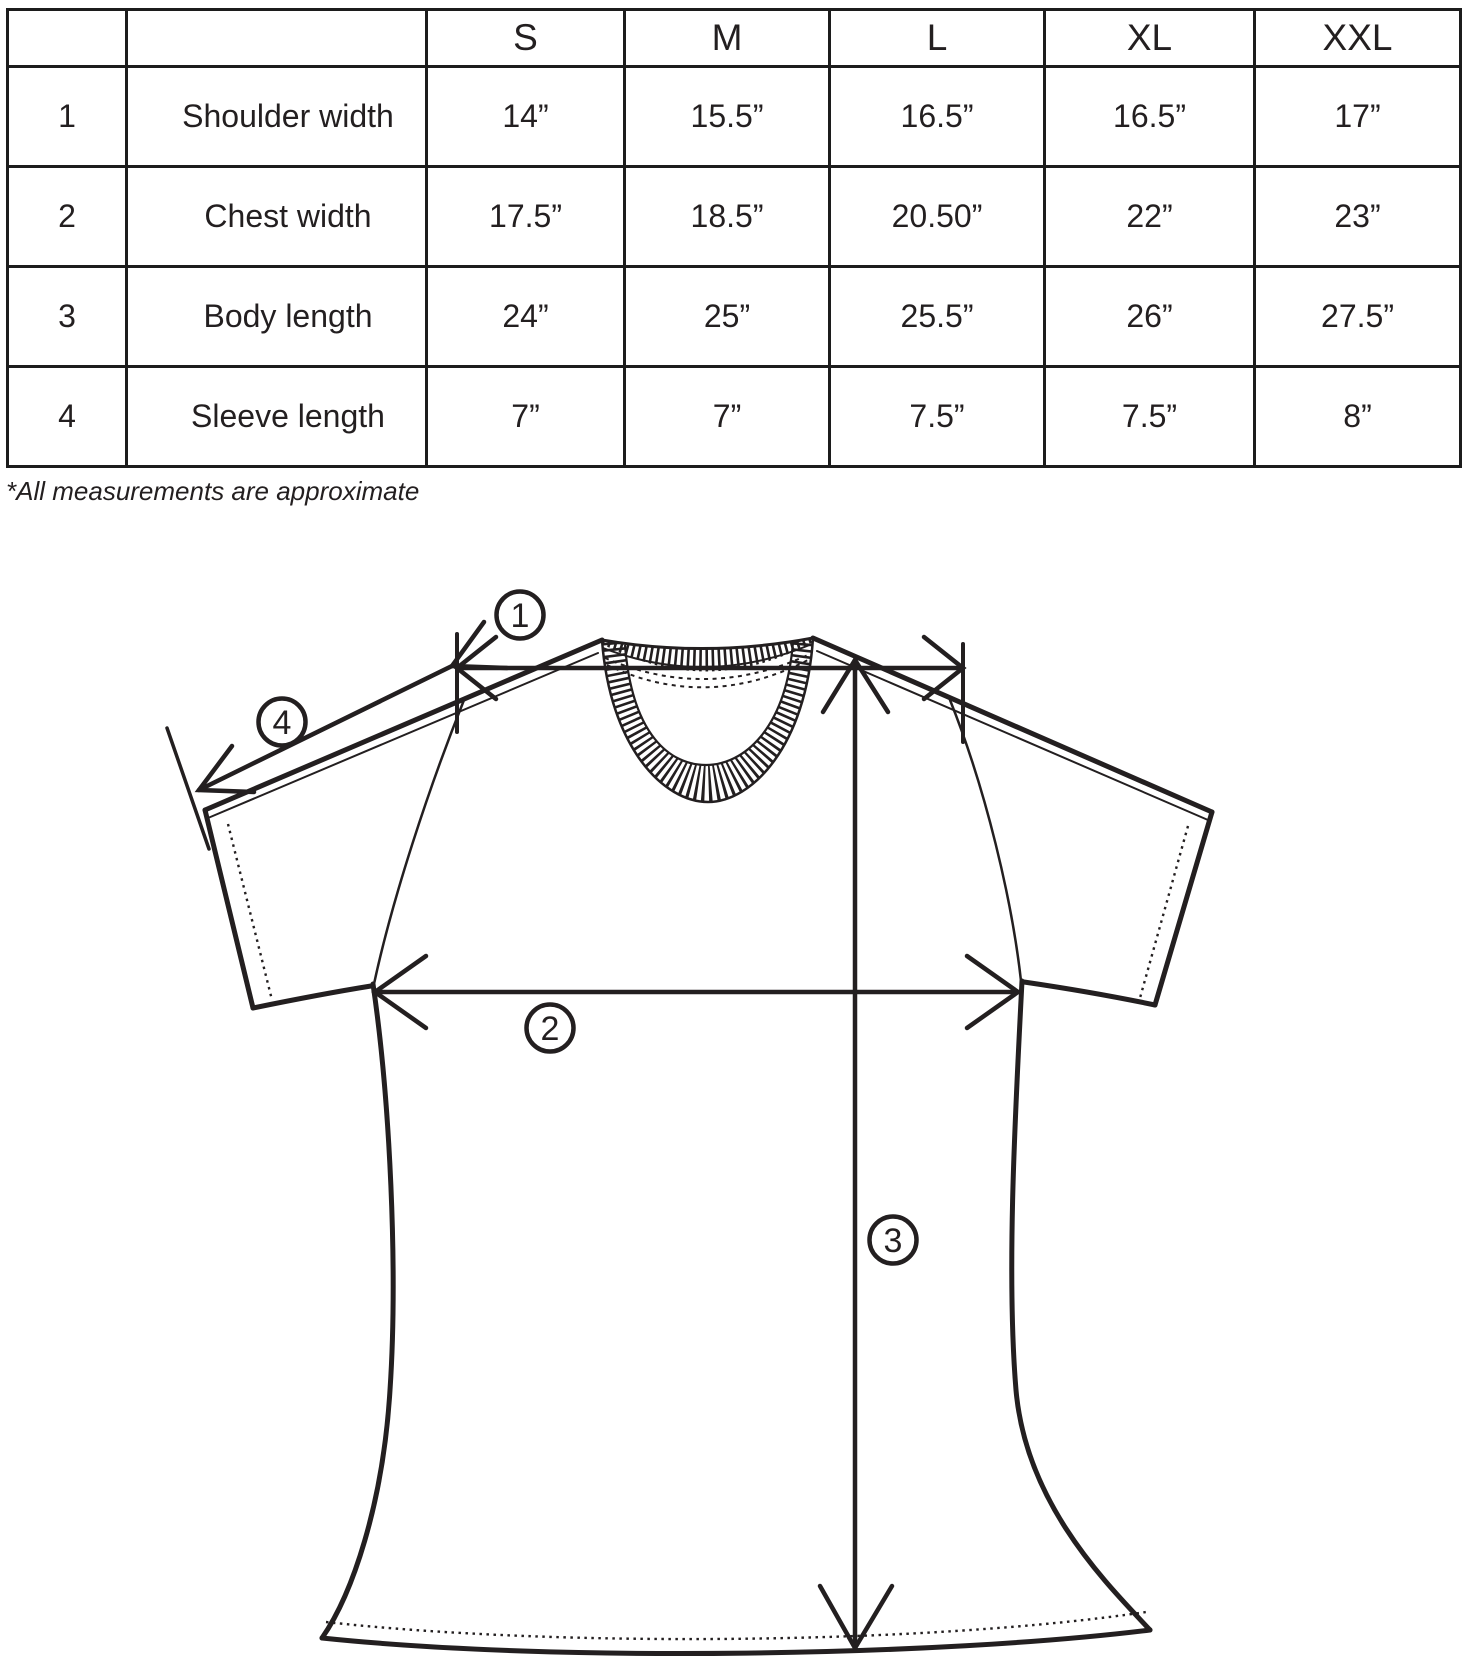 The image size is (1465, 1659). I want to click on cell-value: 25”, so click(727, 316).